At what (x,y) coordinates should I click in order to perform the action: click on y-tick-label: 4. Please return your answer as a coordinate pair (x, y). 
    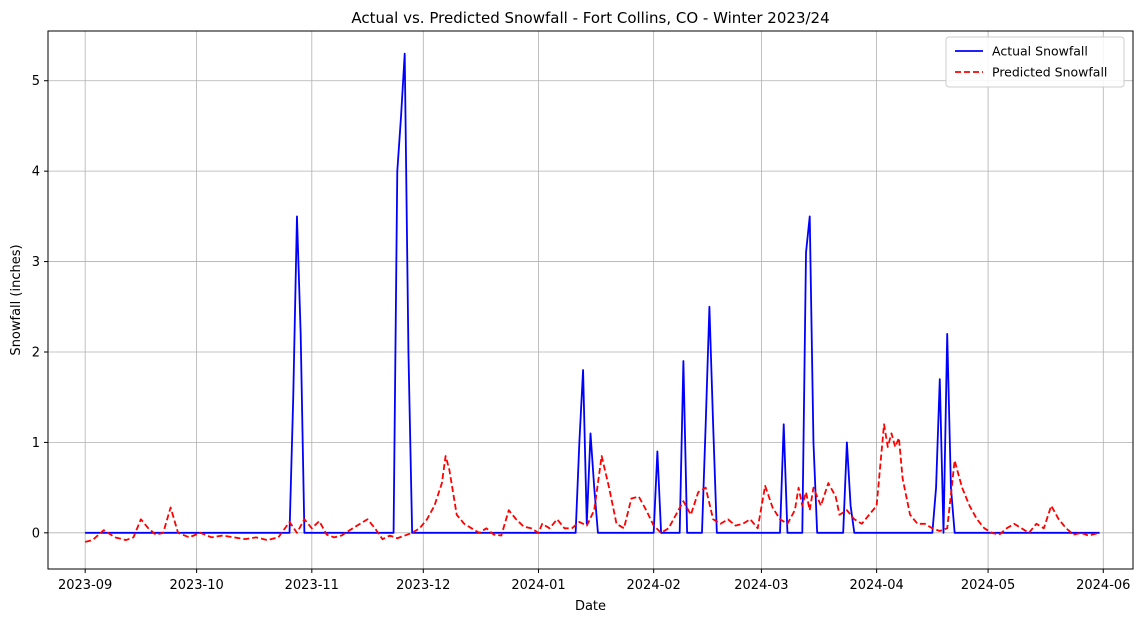
    Looking at the image, I should click on (36, 172).